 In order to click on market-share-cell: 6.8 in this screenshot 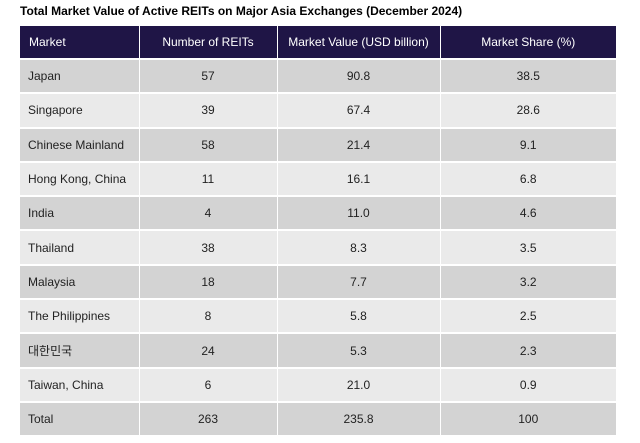, I will do `click(528, 178)`.